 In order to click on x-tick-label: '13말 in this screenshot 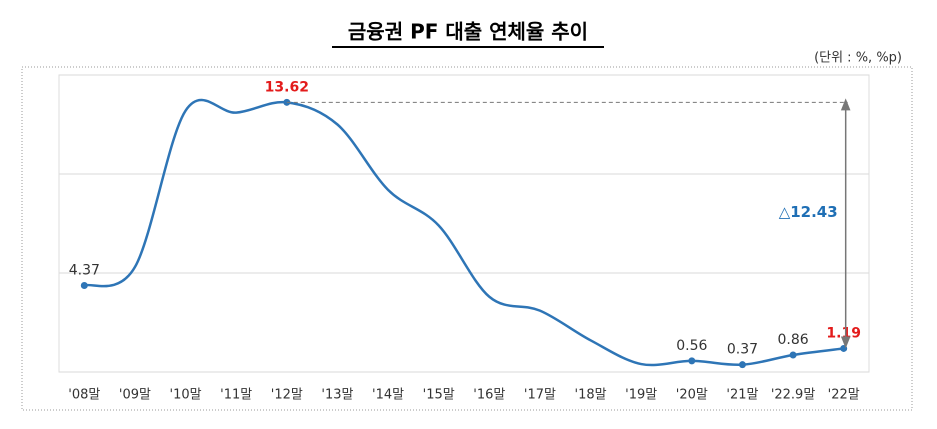, I will do `click(337, 395)`.